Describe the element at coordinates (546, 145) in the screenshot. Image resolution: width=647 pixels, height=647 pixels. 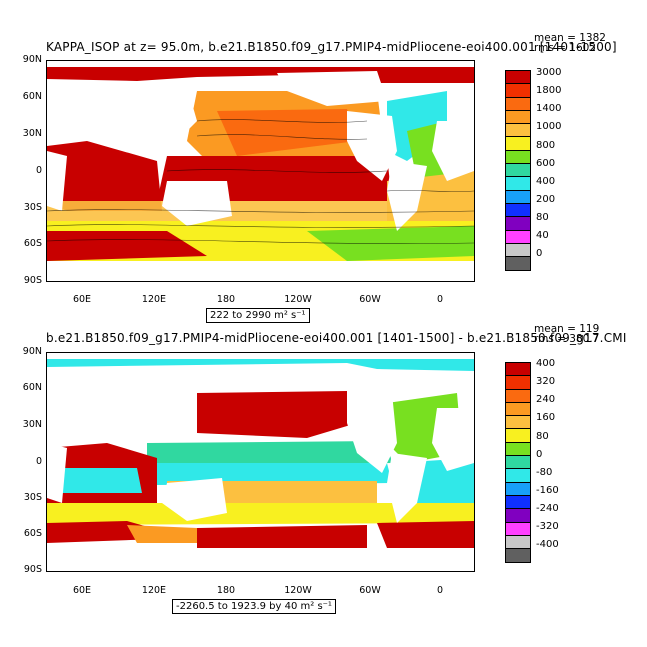
I see `colorbar-label: 800` at that location.